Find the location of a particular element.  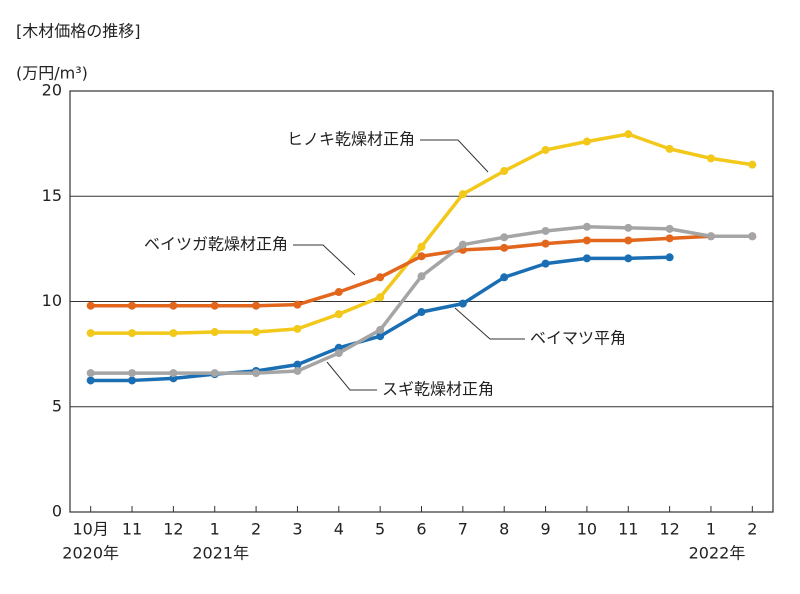

year-label: 2021年 is located at coordinates (220, 553).